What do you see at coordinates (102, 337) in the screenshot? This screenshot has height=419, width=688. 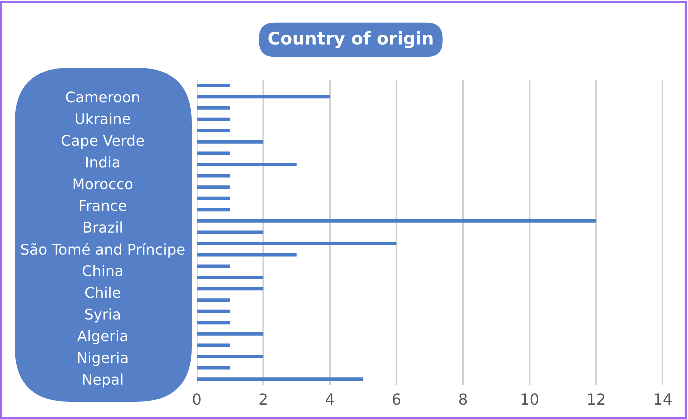 I see `y-tick-label: Algeria` at bounding box center [102, 337].